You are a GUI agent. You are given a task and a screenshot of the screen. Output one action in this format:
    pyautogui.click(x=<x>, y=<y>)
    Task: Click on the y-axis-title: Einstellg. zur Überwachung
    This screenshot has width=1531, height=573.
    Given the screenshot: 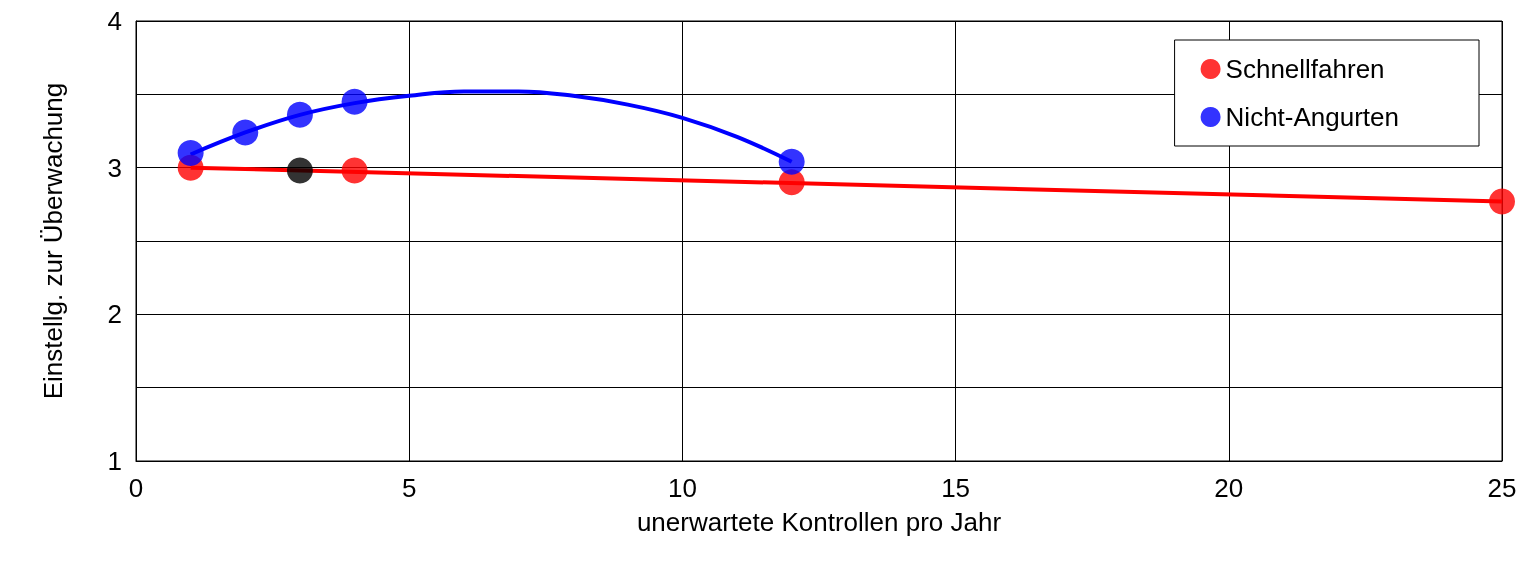 What is the action you would take?
    pyautogui.click(x=53, y=241)
    